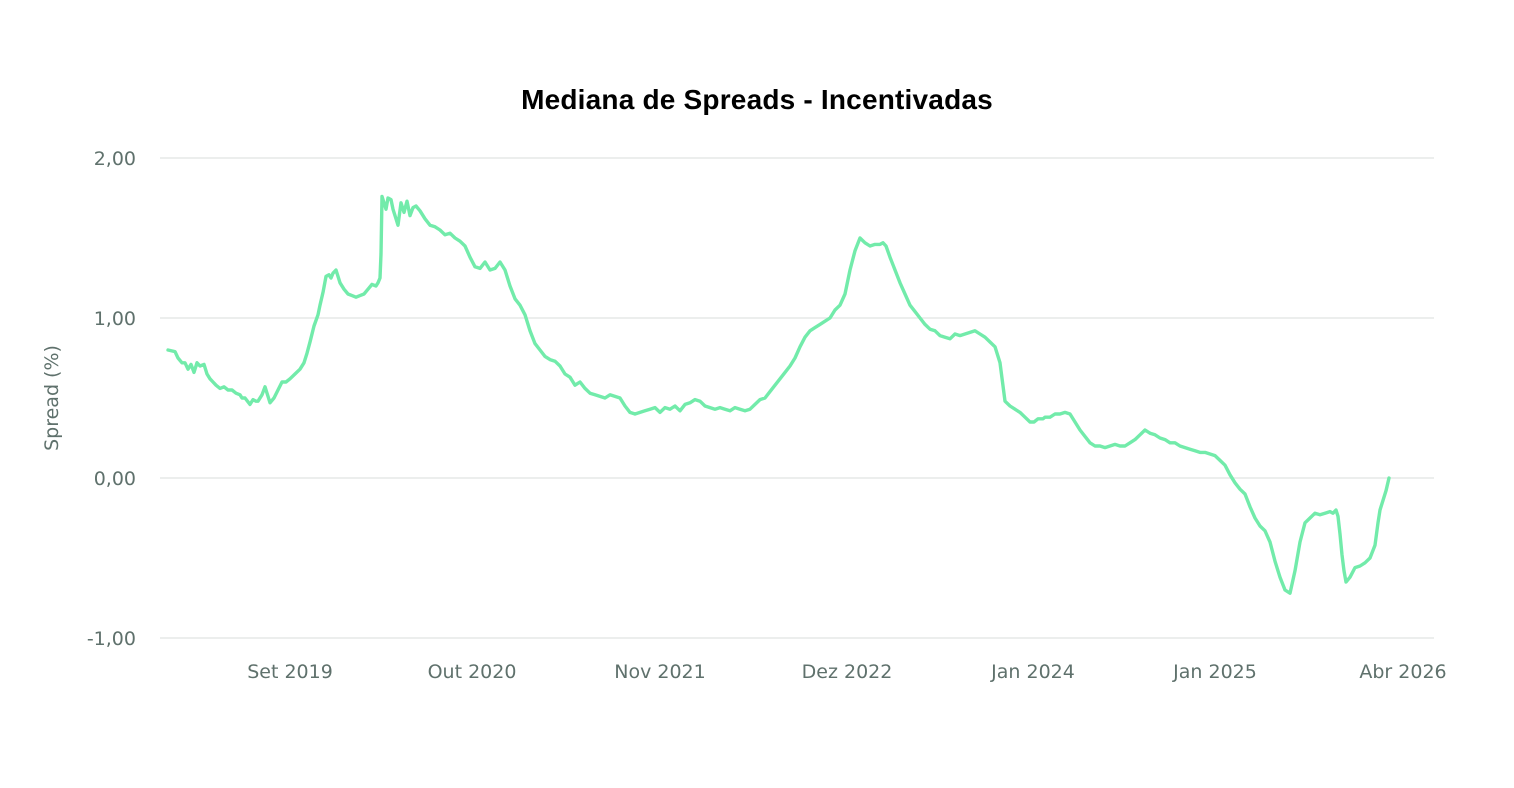  I want to click on x-tick-label: Dez 2022, so click(847, 672).